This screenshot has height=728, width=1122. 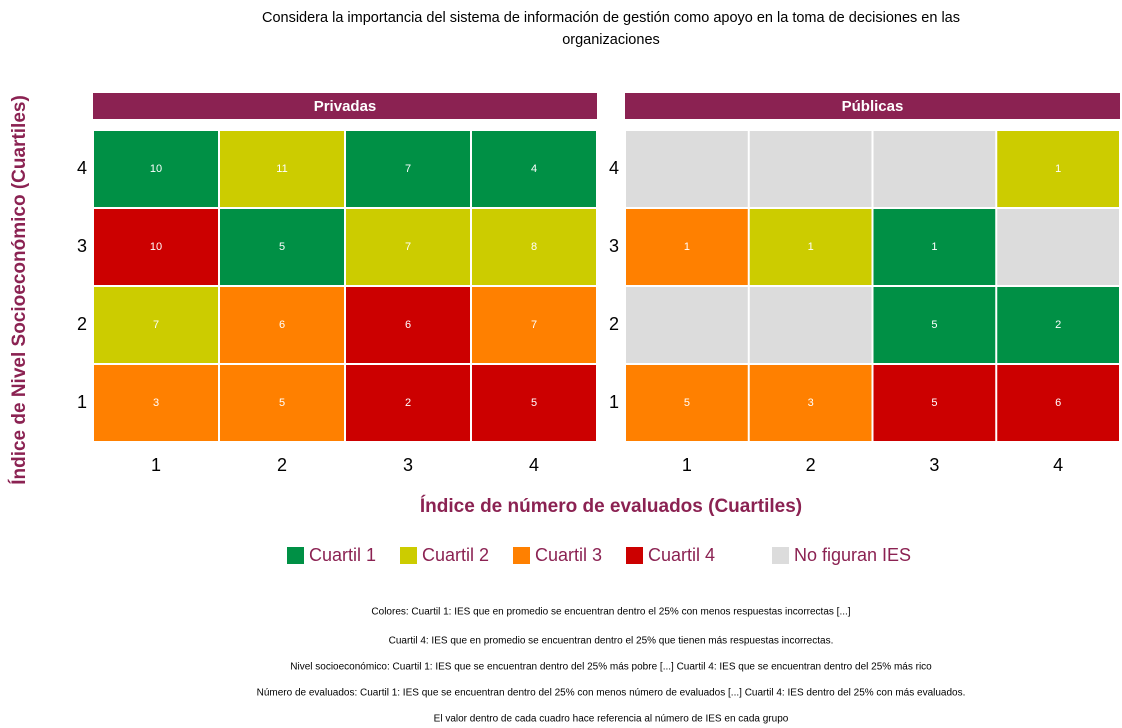 What do you see at coordinates (568, 555) in the screenshot?
I see `legend-label: Cuartil 3` at bounding box center [568, 555].